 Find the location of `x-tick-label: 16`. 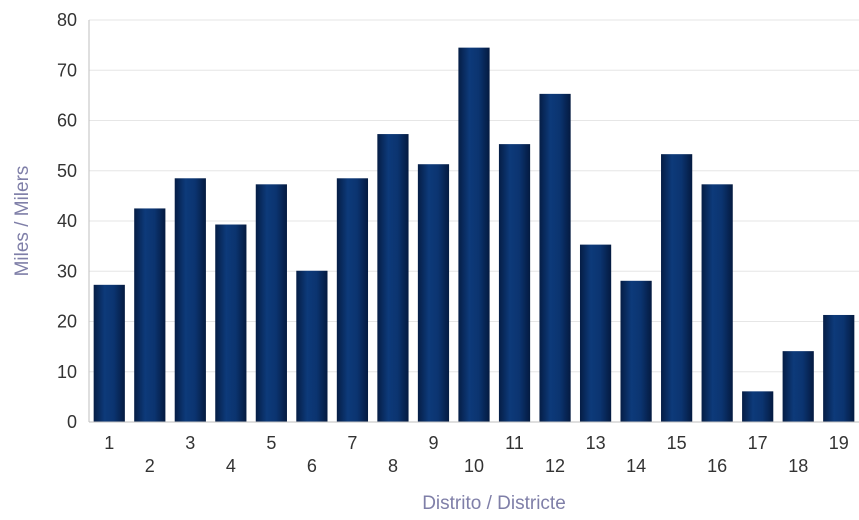

x-tick-label: 16 is located at coordinates (717, 466).